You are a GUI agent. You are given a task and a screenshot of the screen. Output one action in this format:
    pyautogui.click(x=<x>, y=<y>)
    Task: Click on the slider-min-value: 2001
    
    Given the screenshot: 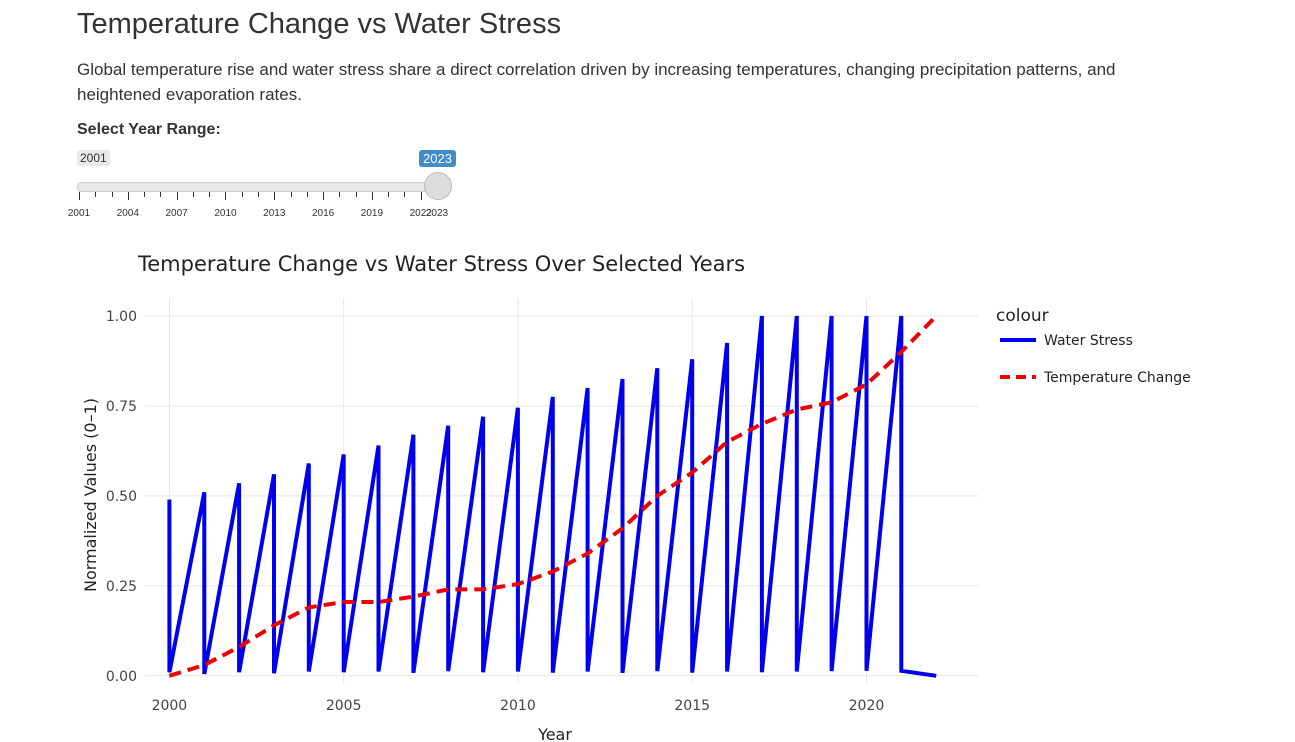 What is the action you would take?
    pyautogui.click(x=93, y=158)
    